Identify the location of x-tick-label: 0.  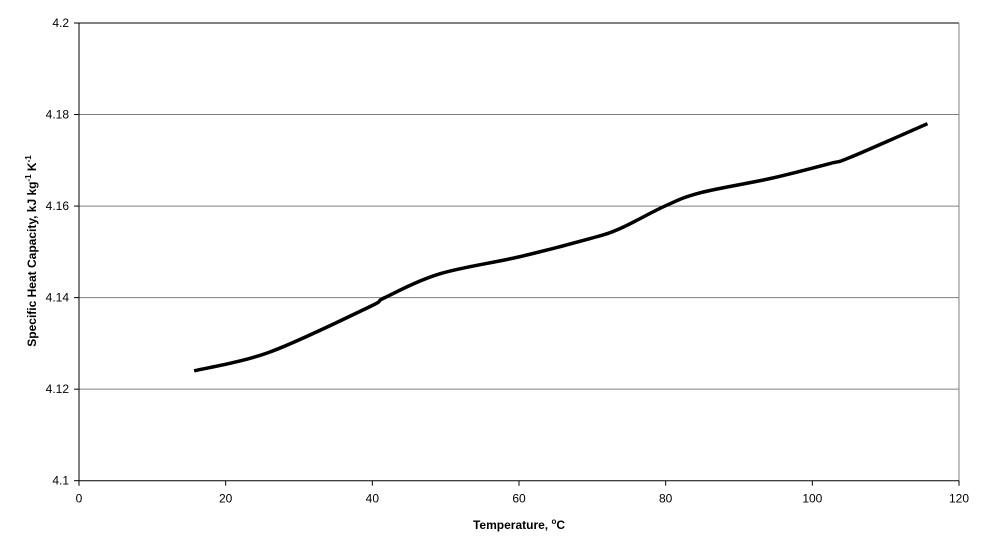
(79, 499).